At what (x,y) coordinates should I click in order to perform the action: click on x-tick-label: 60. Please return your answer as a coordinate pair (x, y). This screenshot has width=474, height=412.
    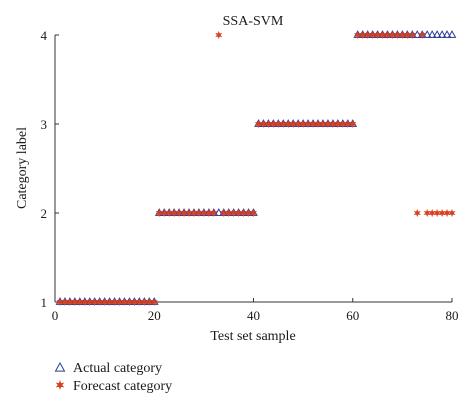
    Looking at the image, I should click on (352, 315).